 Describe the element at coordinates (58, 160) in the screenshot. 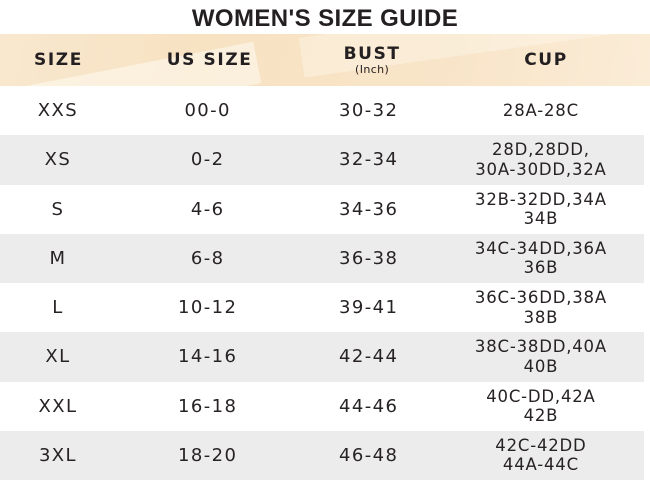

I see `size-cell: XS` at that location.